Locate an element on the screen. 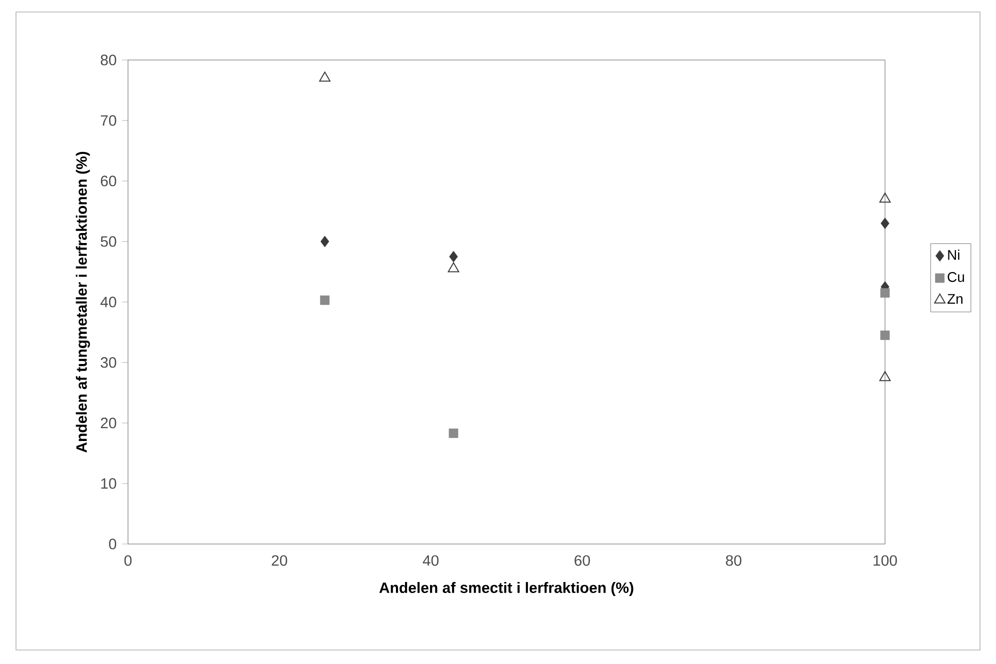 The image size is (996, 664). y-tick-label: 20 is located at coordinates (108, 423).